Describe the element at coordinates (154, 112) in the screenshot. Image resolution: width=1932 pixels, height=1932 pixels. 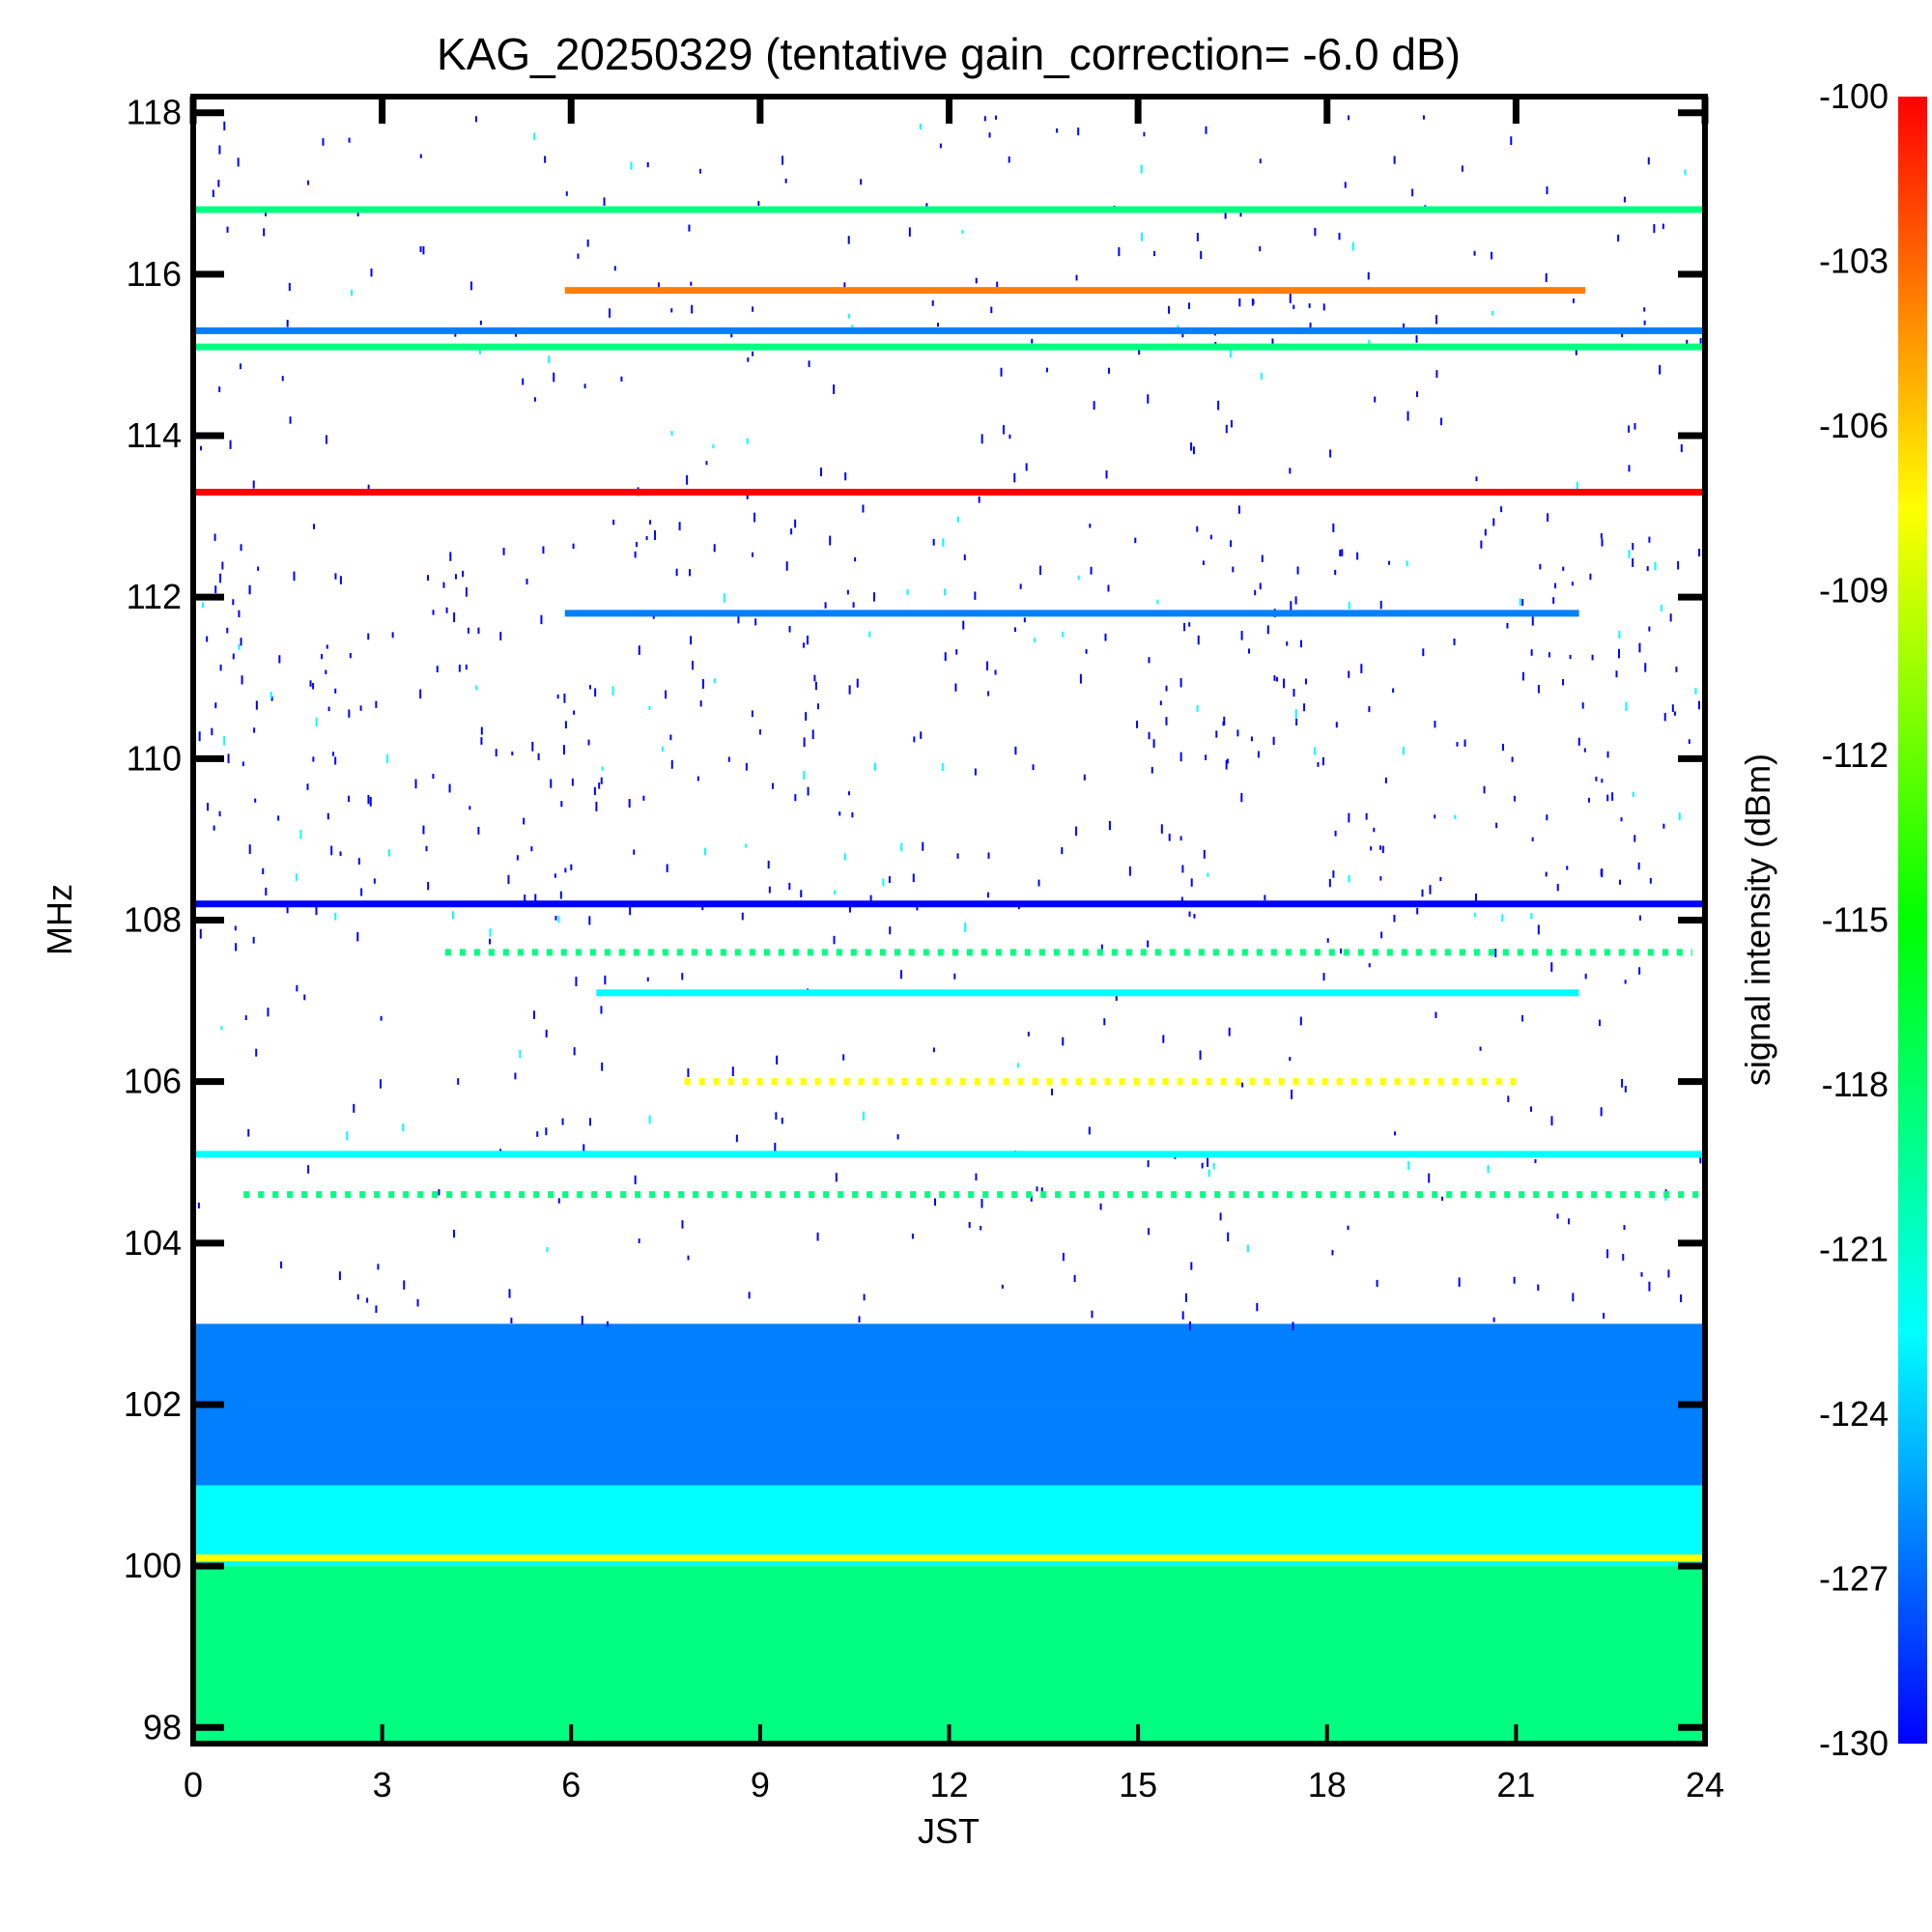
I see `y-tick-label: 118` at that location.